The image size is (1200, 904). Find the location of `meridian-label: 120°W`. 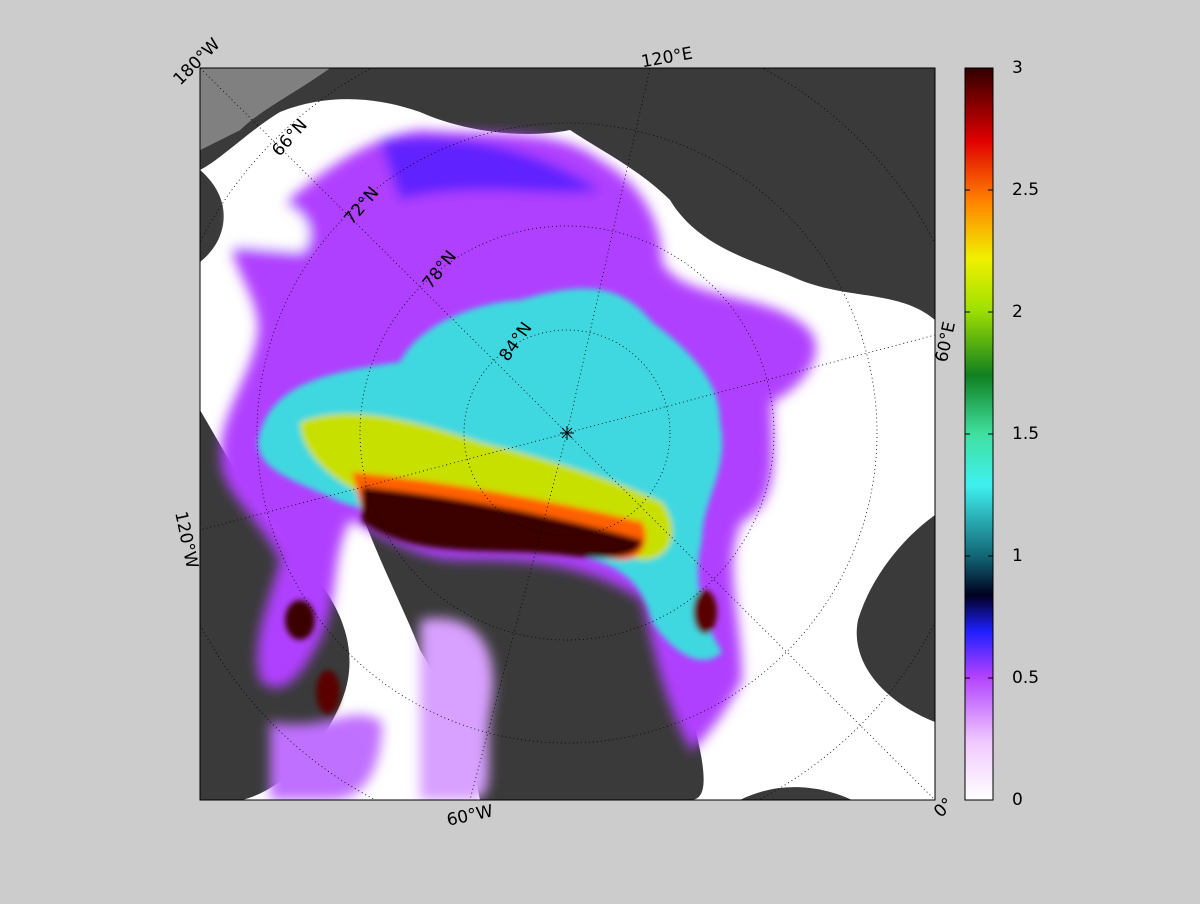

meridian-label: 120°W is located at coordinates (186, 540).